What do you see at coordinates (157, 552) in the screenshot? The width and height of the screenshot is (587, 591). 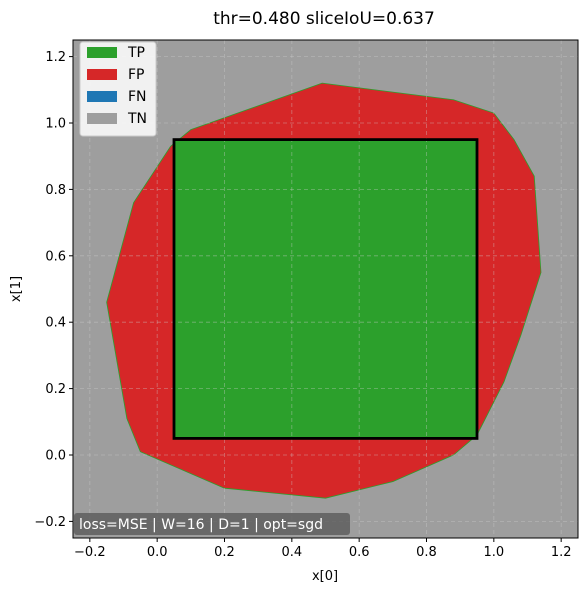 I see `x-tick-label: 0.0` at bounding box center [157, 552].